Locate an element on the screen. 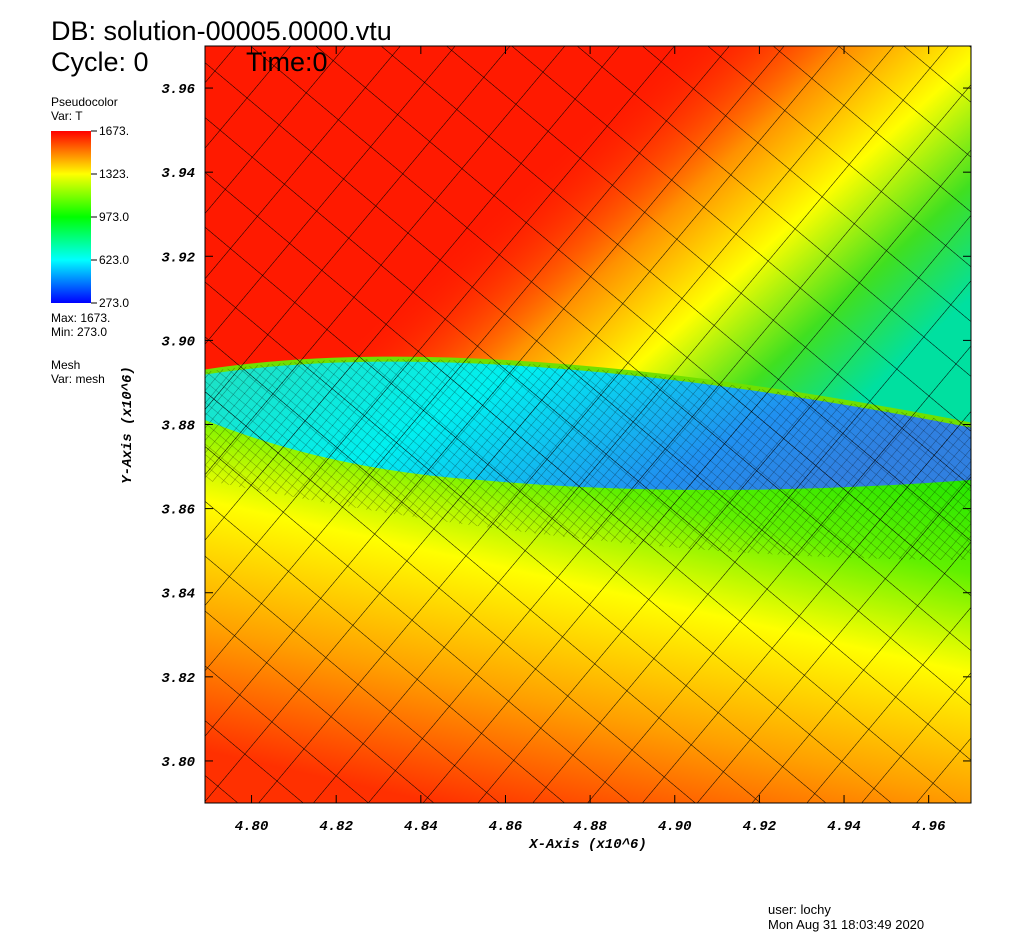 Image resolution: width=1024 pixels, height=946 pixels. y-tick-label: 3.80 is located at coordinates (178, 763).